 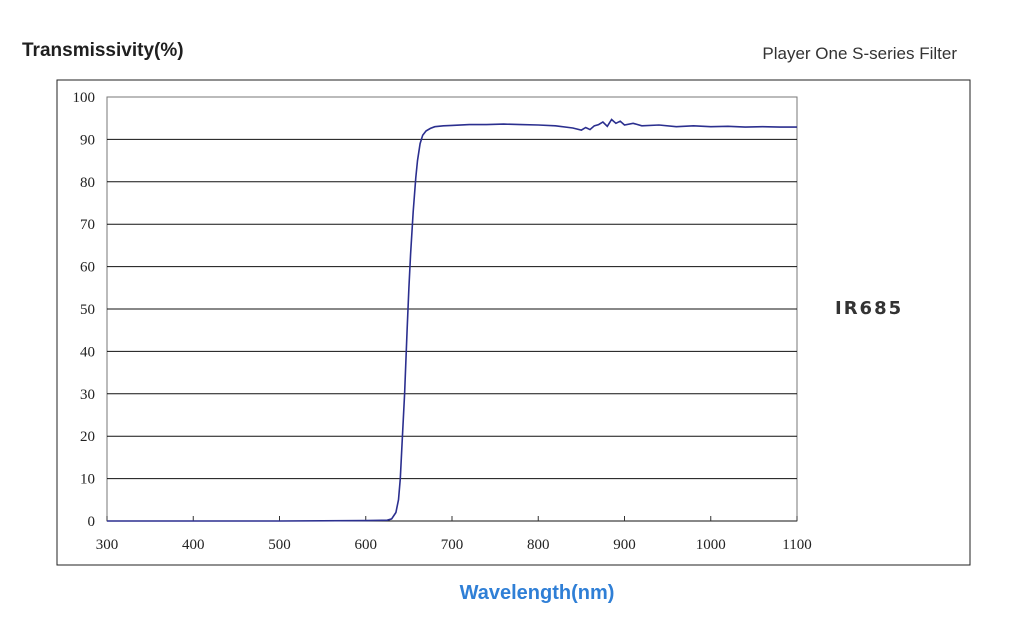 I want to click on x-tick-label: 800, so click(x=538, y=545).